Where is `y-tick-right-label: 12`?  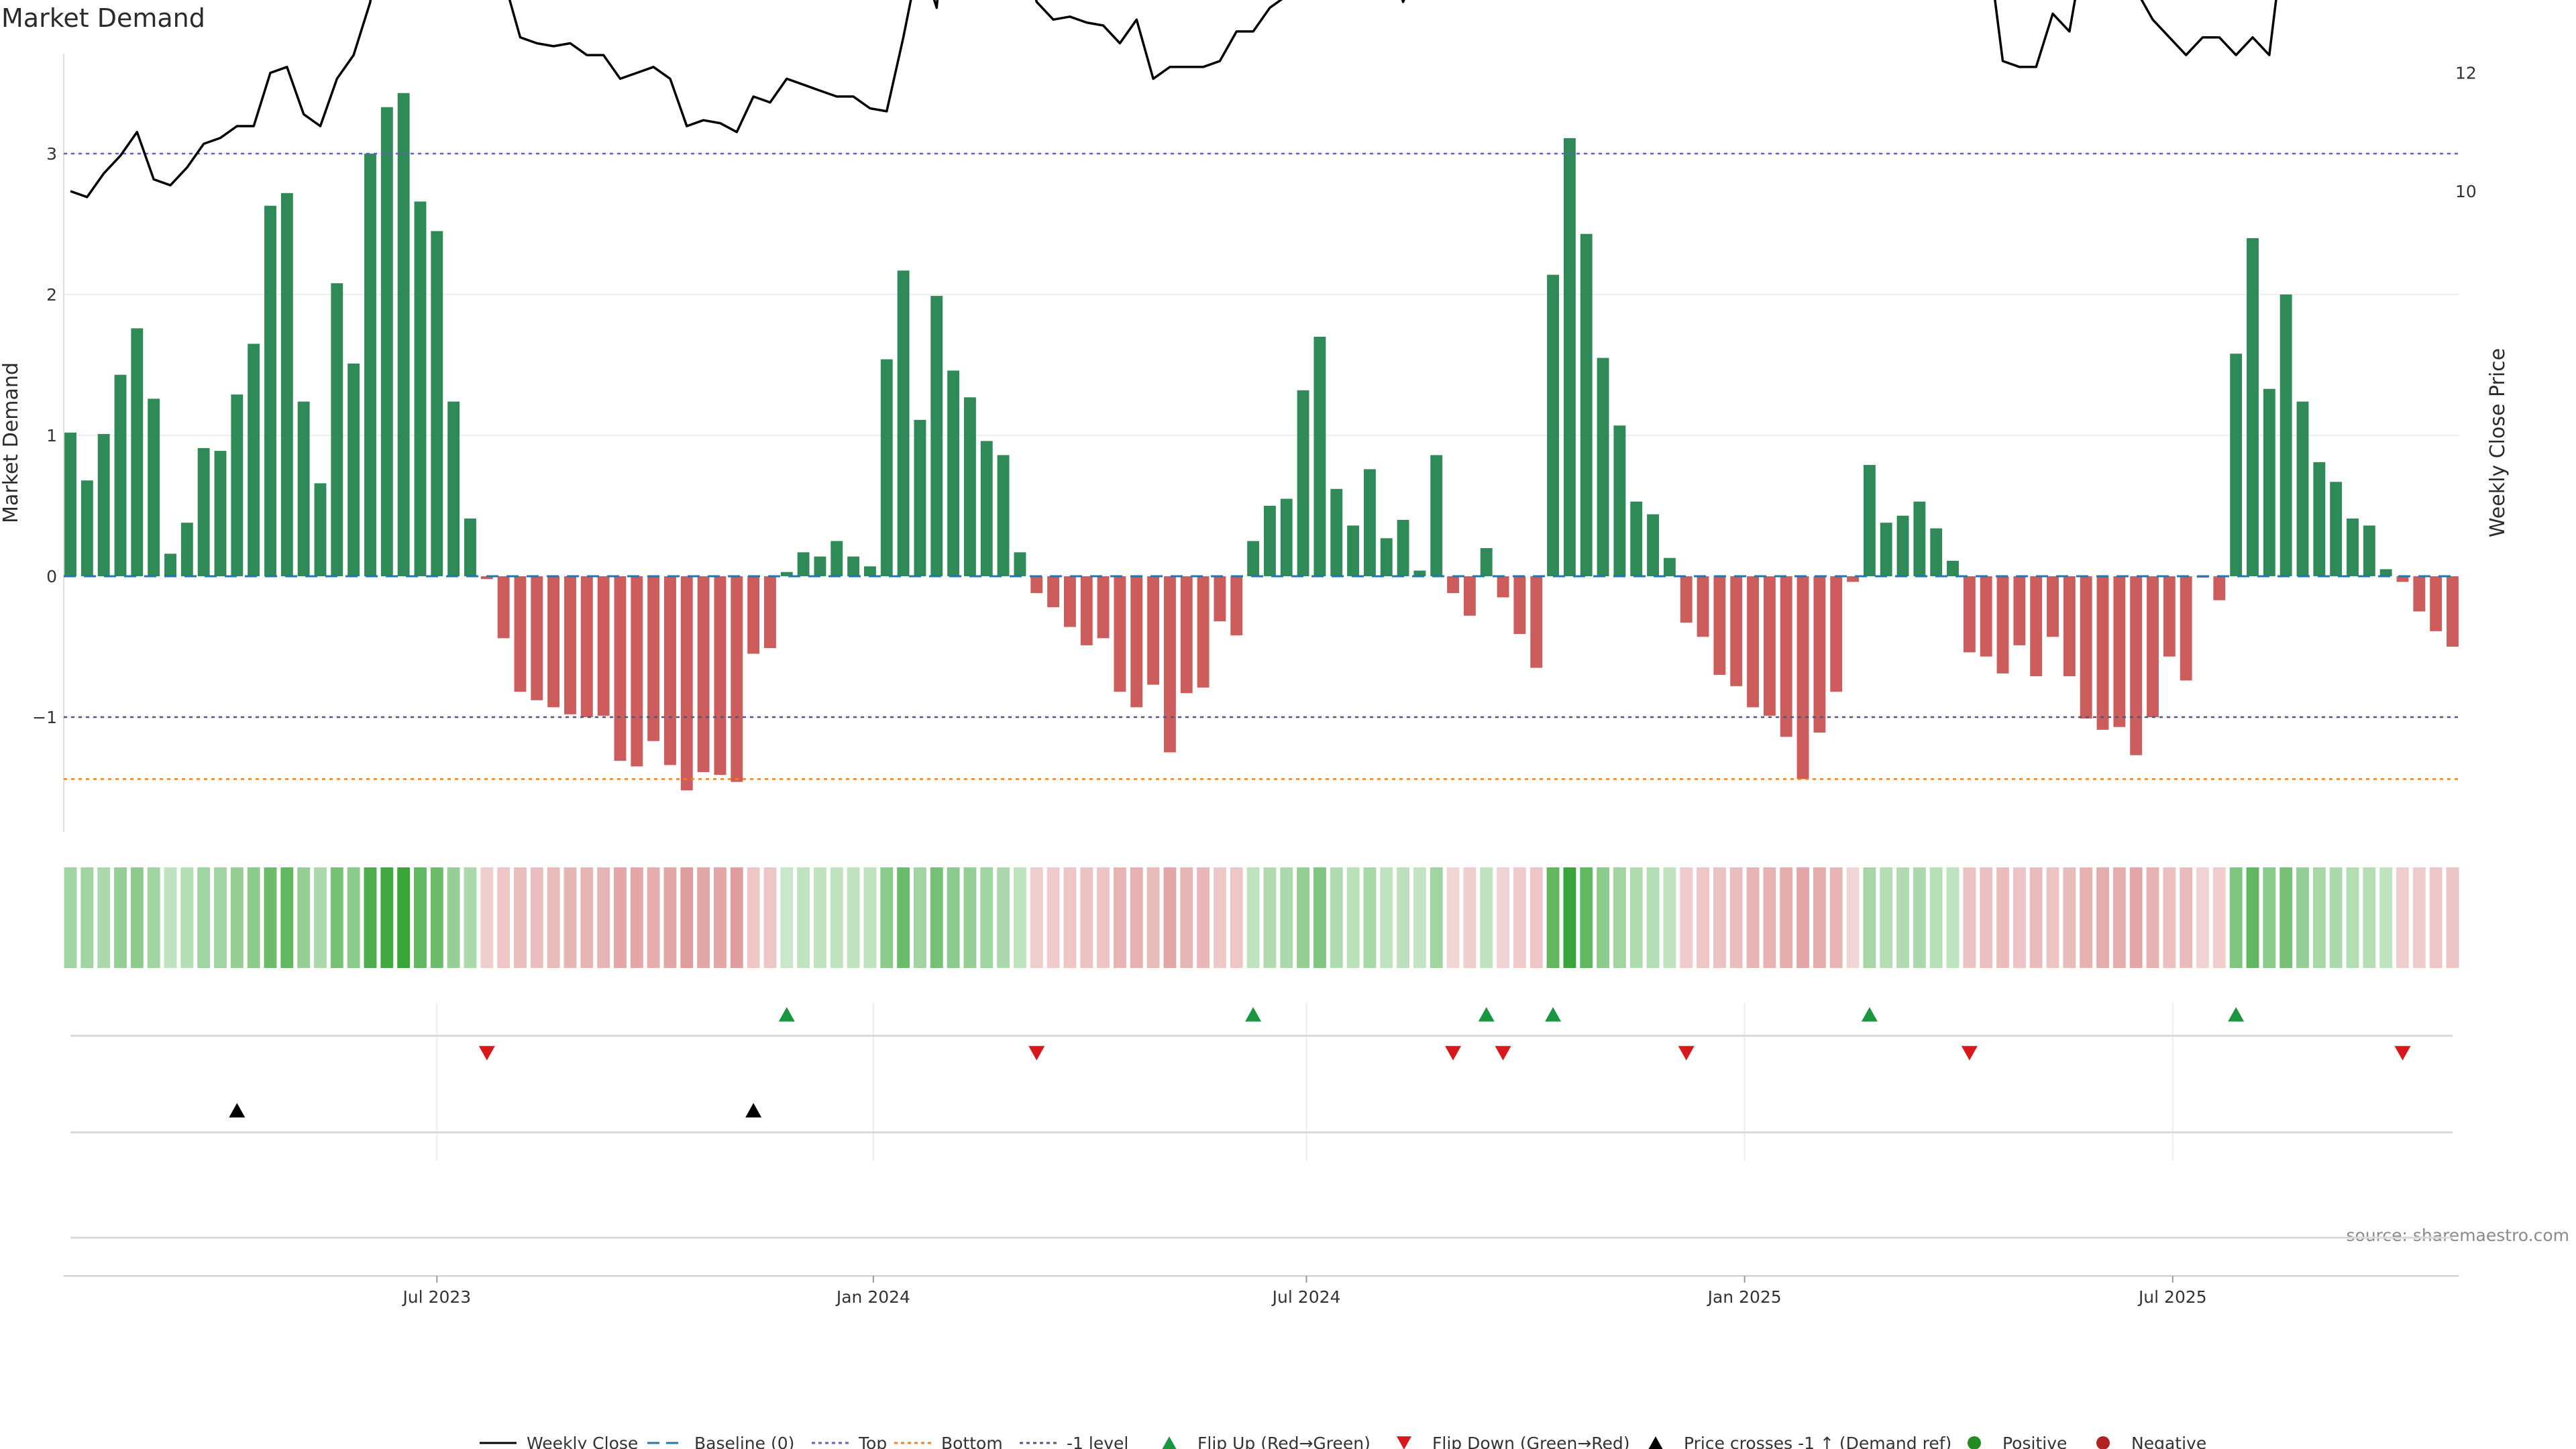
y-tick-right-label: 12 is located at coordinates (2466, 73).